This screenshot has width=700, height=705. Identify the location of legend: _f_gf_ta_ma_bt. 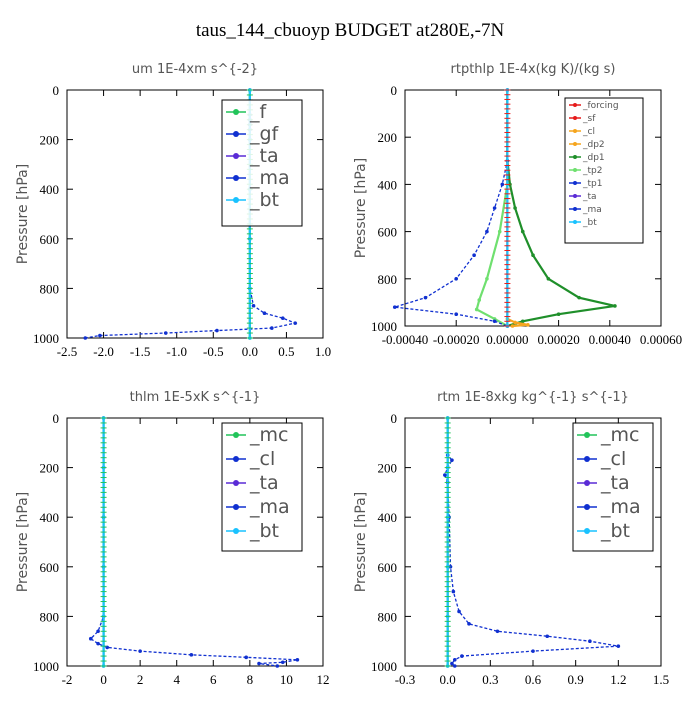
(262, 163).